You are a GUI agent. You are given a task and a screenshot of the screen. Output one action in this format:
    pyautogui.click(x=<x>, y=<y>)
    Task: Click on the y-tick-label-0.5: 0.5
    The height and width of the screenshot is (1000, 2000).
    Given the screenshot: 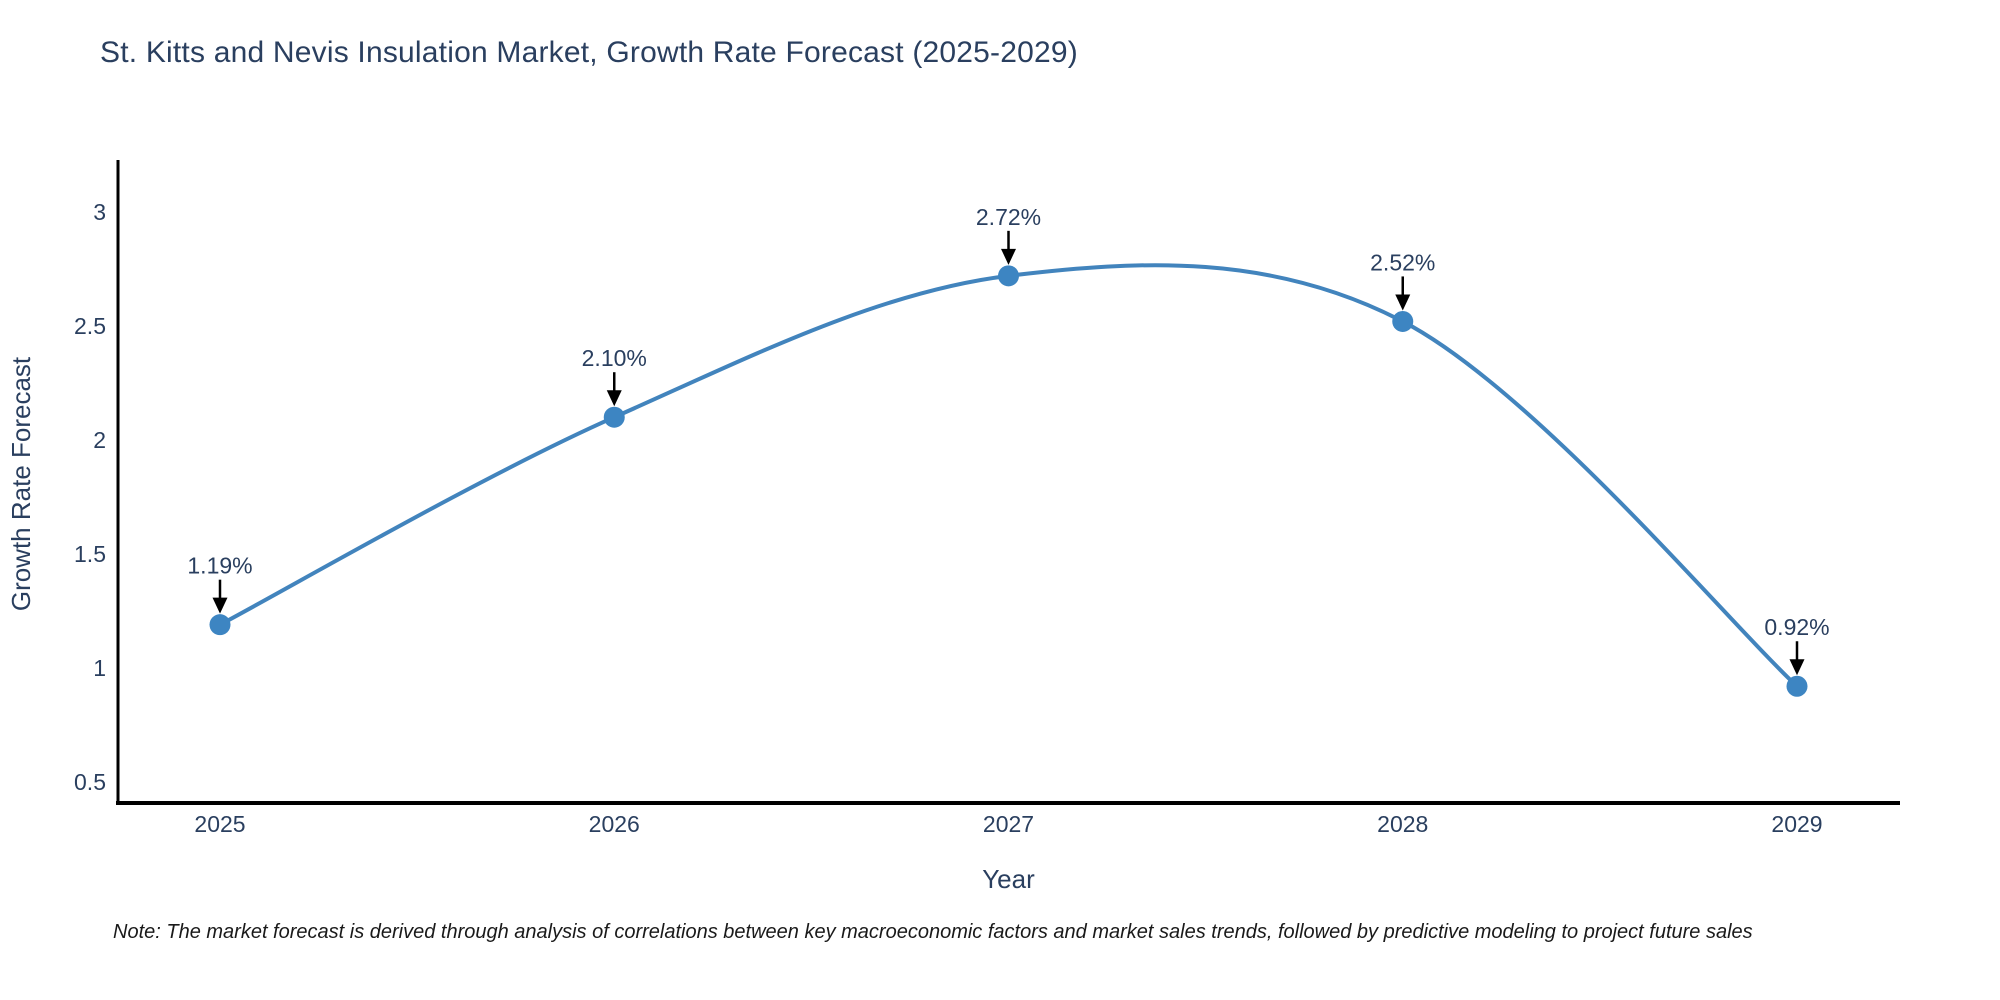 What is the action you would take?
    pyautogui.click(x=90, y=782)
    